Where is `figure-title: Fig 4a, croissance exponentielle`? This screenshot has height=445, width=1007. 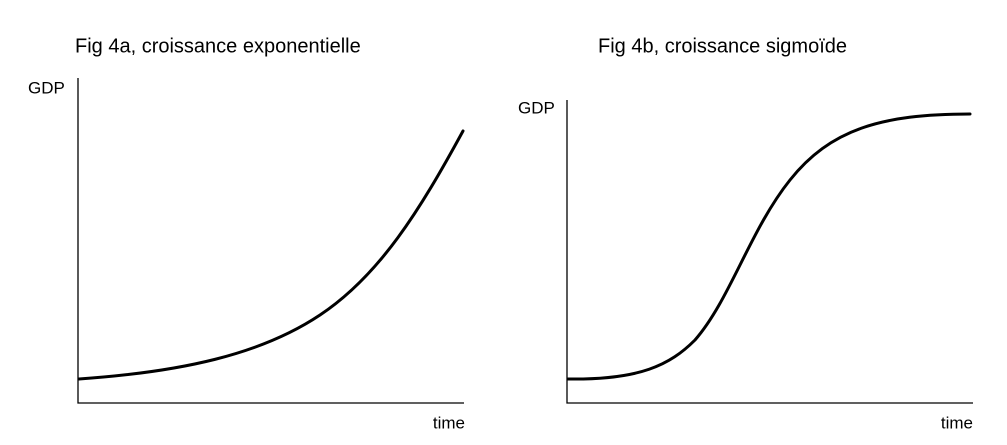 figure-title: Fig 4a, croissance exponentielle is located at coordinates (218, 46).